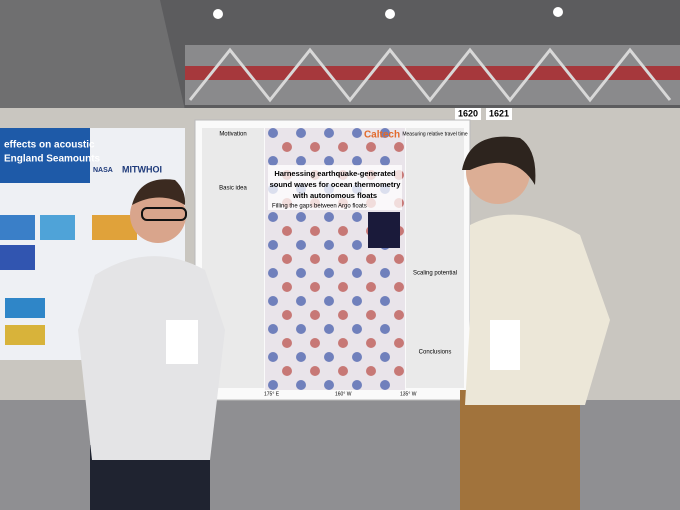 The width and height of the screenshot is (680, 510). What do you see at coordinates (151, 344) in the screenshot?
I see `person-left` at bounding box center [151, 344].